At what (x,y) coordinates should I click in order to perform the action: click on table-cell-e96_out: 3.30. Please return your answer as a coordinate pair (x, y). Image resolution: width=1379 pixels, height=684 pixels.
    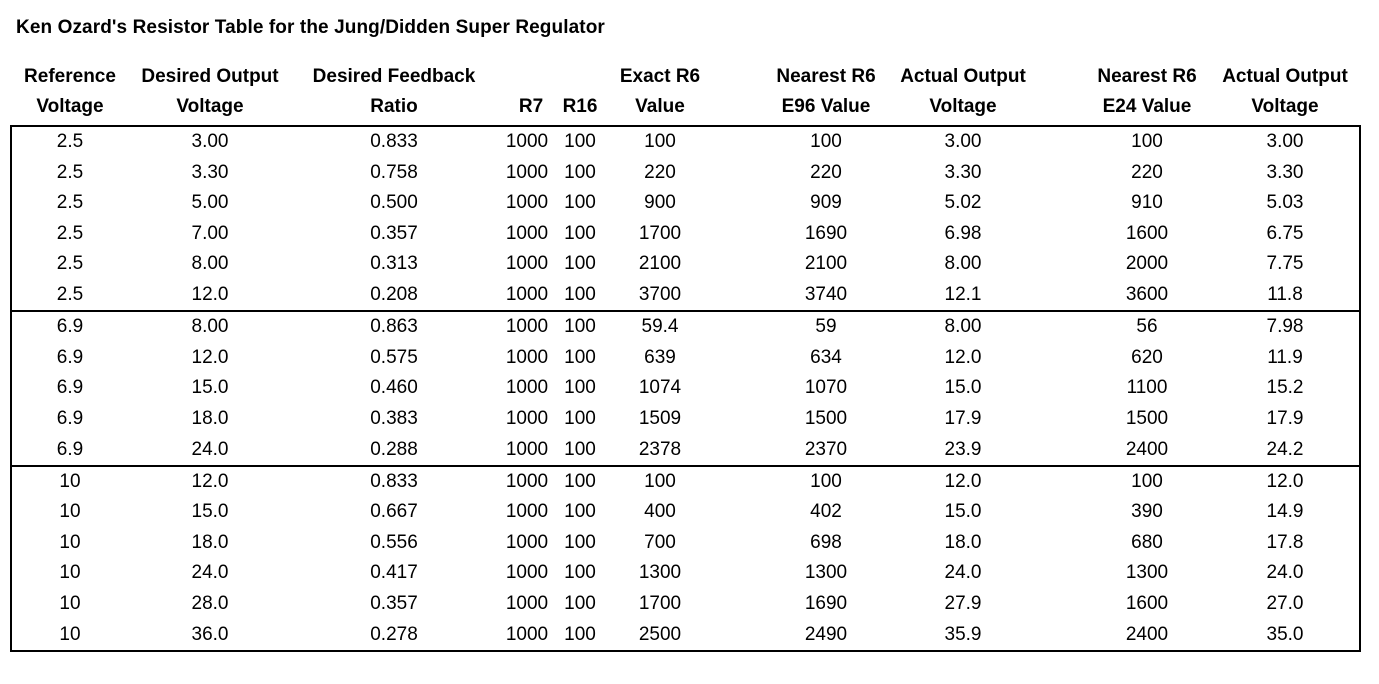
    Looking at the image, I should click on (963, 172).